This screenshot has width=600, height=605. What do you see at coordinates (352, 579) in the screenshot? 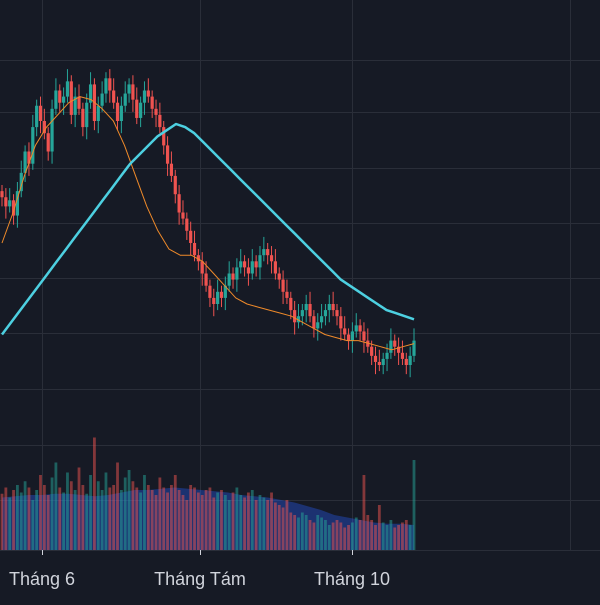
I see `time-axis-tick-label: Tháng 10` at bounding box center [352, 579].